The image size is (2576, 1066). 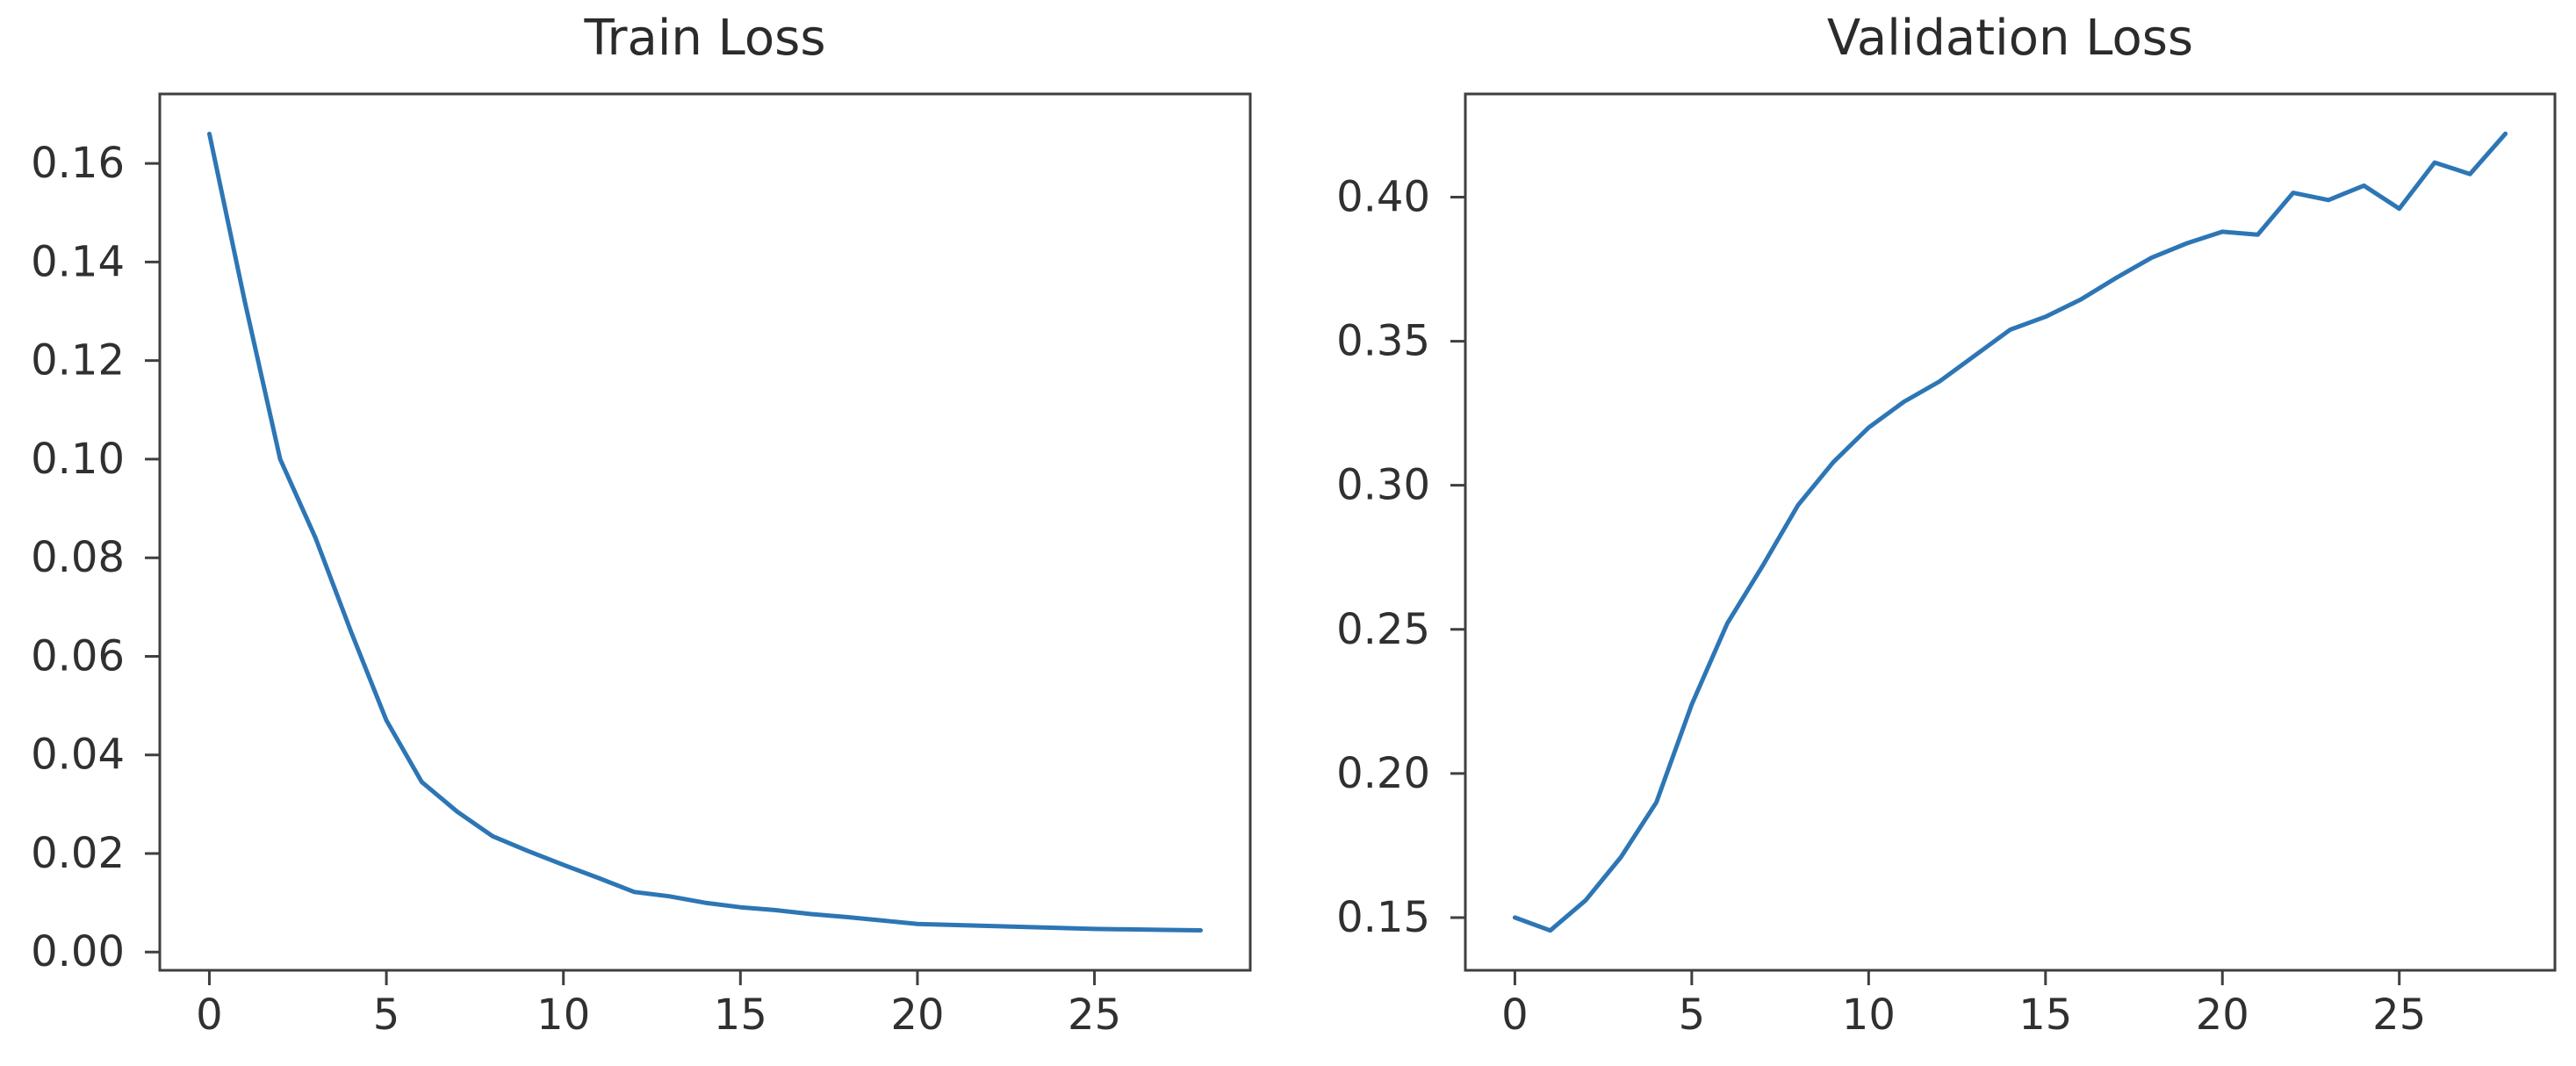 What do you see at coordinates (2399, 1015) in the screenshot?
I see `validation-loss-x-tick-label: 25` at bounding box center [2399, 1015].